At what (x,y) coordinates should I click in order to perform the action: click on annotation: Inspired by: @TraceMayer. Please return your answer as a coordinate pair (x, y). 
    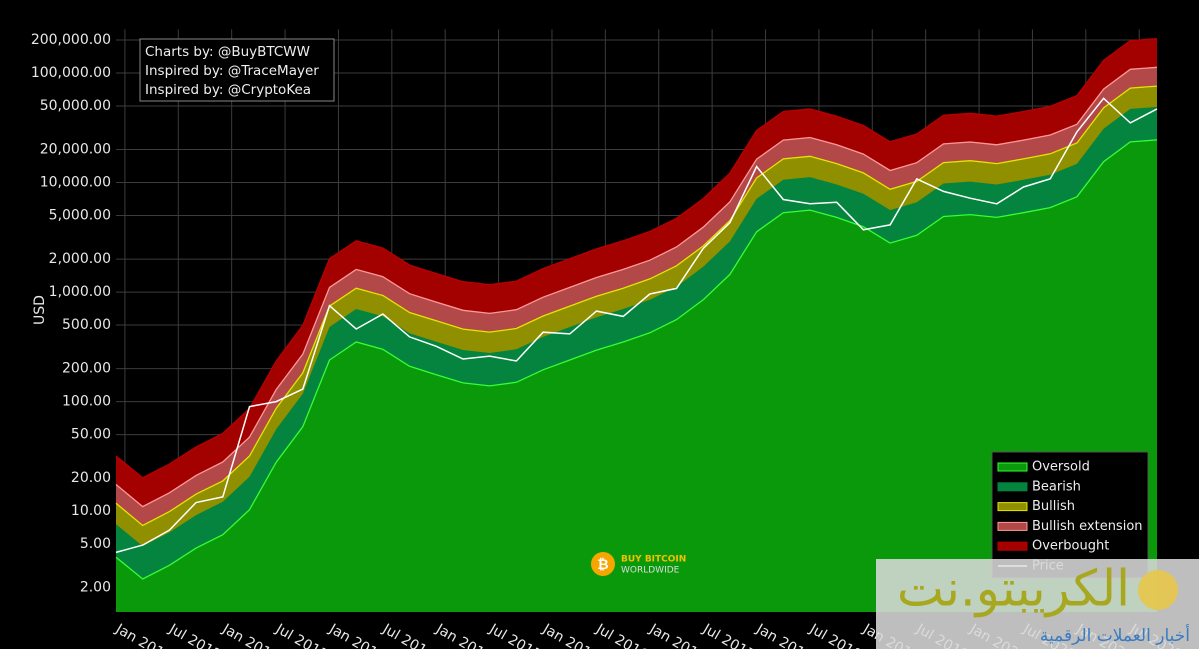
    Looking at the image, I should click on (232, 71).